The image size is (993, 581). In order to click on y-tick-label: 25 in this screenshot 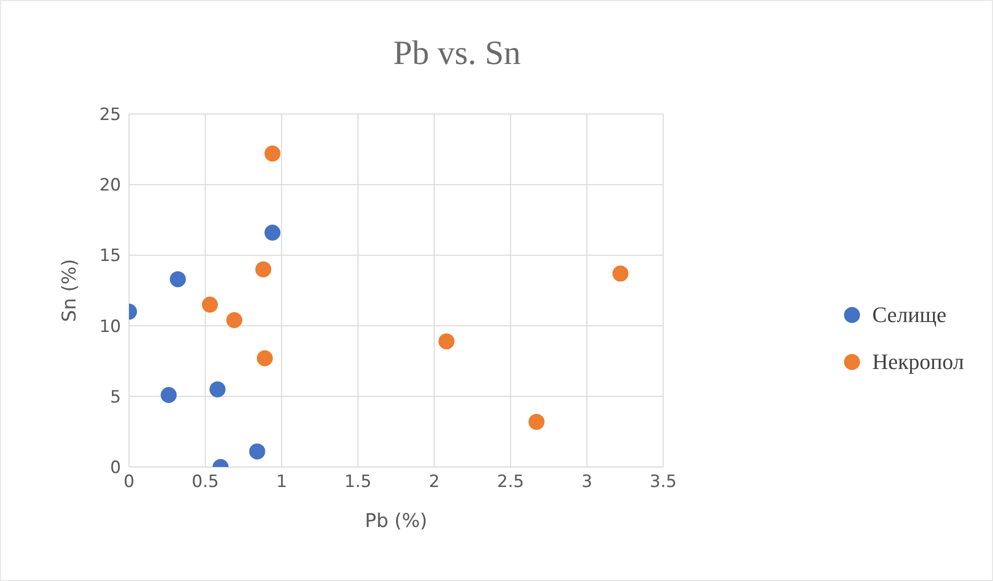, I will do `click(110, 115)`.